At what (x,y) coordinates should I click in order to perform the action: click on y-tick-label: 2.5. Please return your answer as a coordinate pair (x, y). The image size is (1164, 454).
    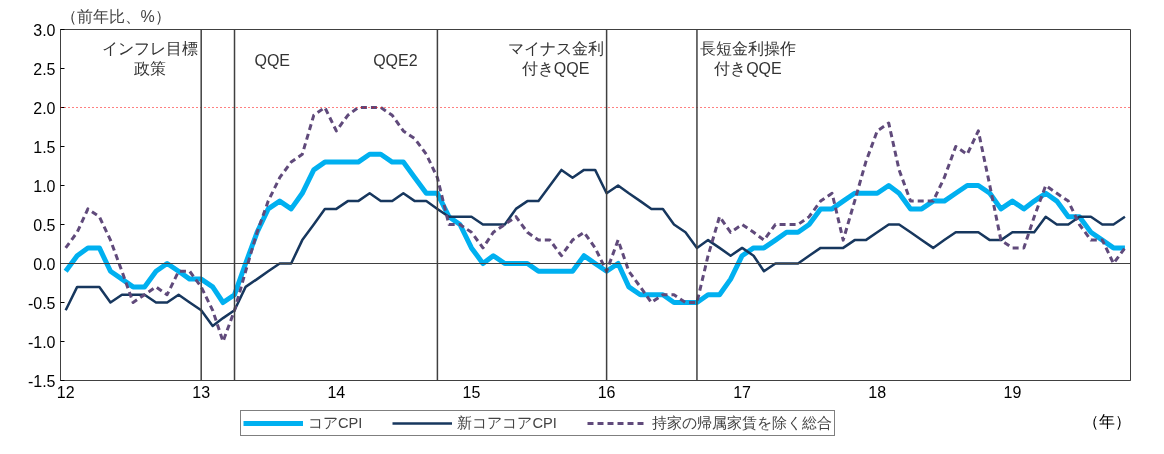
    Looking at the image, I should click on (44, 69).